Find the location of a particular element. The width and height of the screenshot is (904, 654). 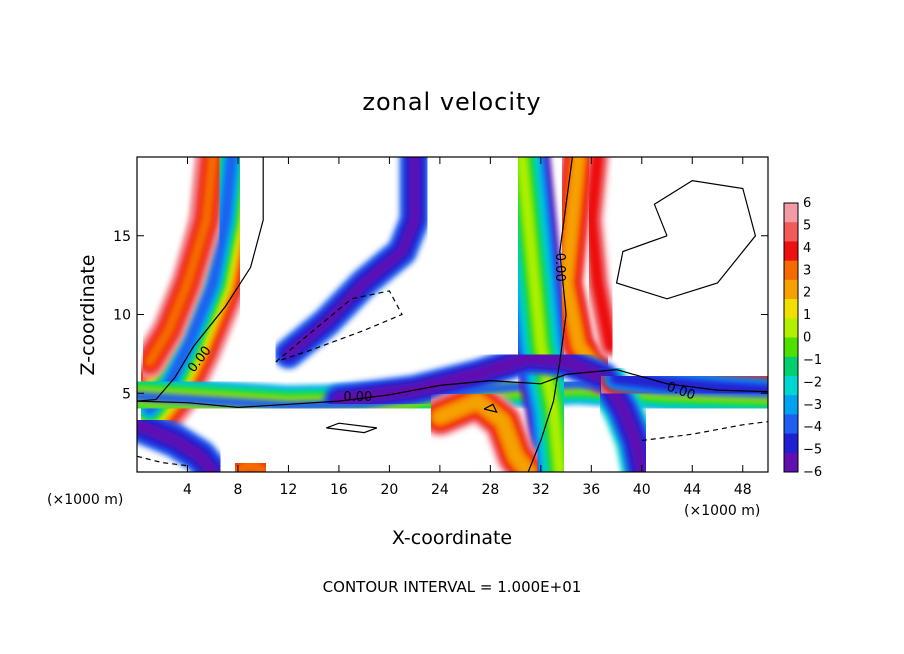

x-tick-label: 40 is located at coordinates (642, 490).